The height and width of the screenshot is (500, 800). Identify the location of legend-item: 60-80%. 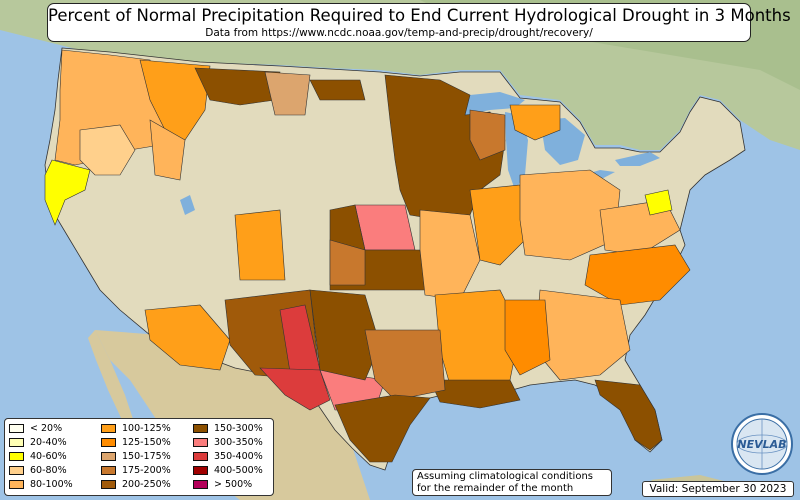
(38, 470).